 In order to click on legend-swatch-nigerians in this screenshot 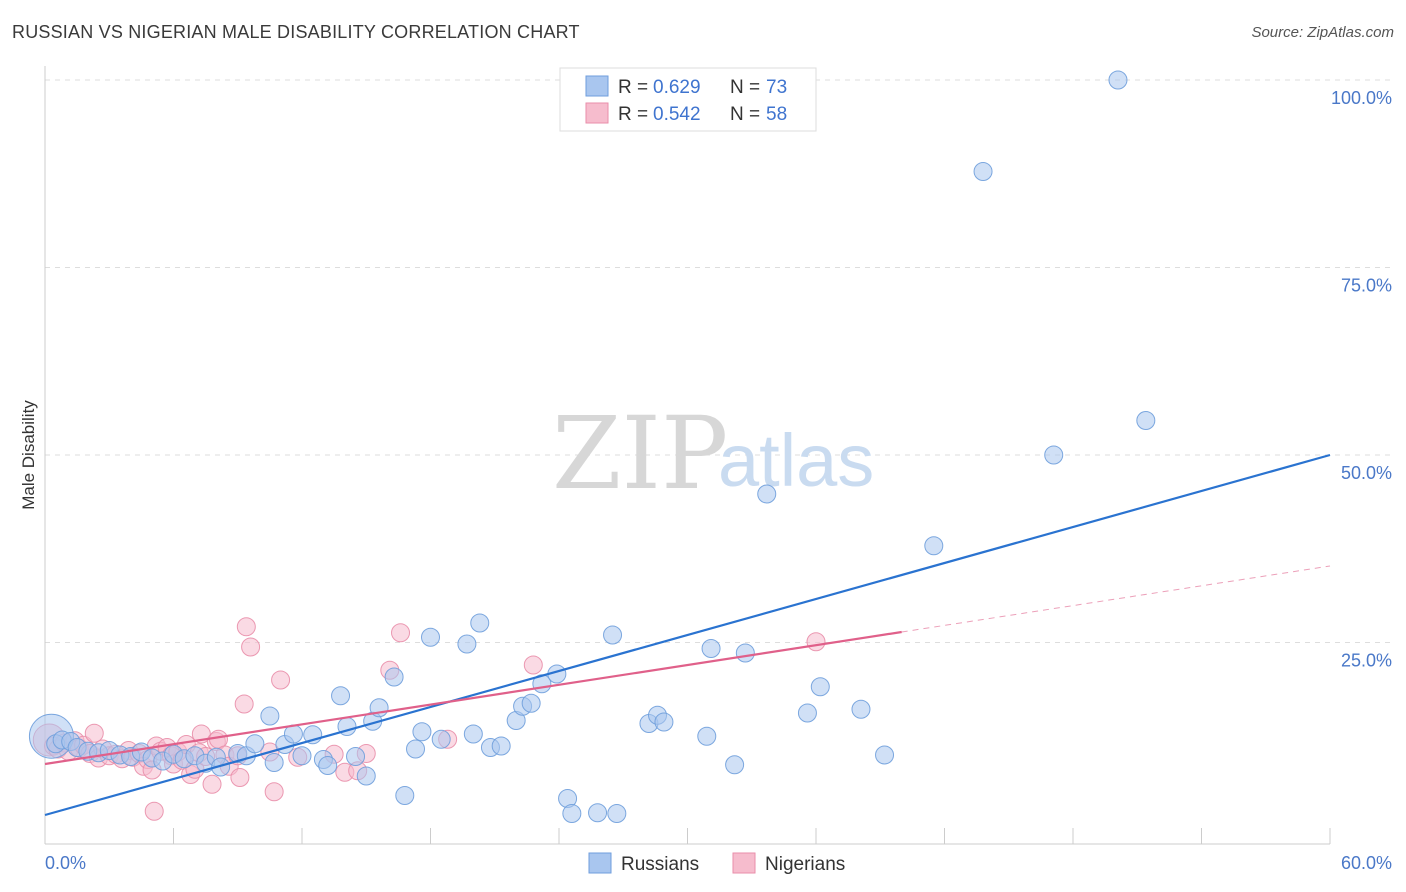, I will do `click(597, 113)`.